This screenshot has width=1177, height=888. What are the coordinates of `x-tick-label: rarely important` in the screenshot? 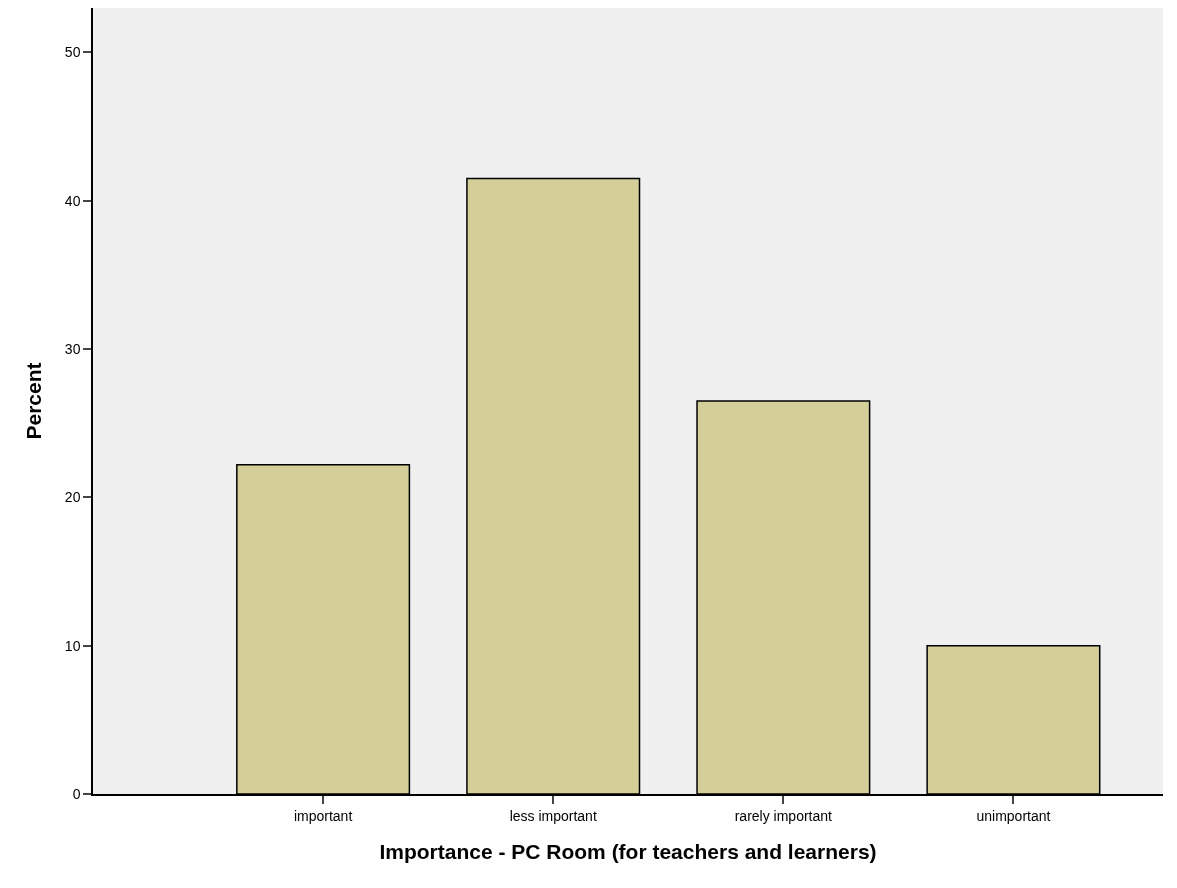 It's located at (783, 815).